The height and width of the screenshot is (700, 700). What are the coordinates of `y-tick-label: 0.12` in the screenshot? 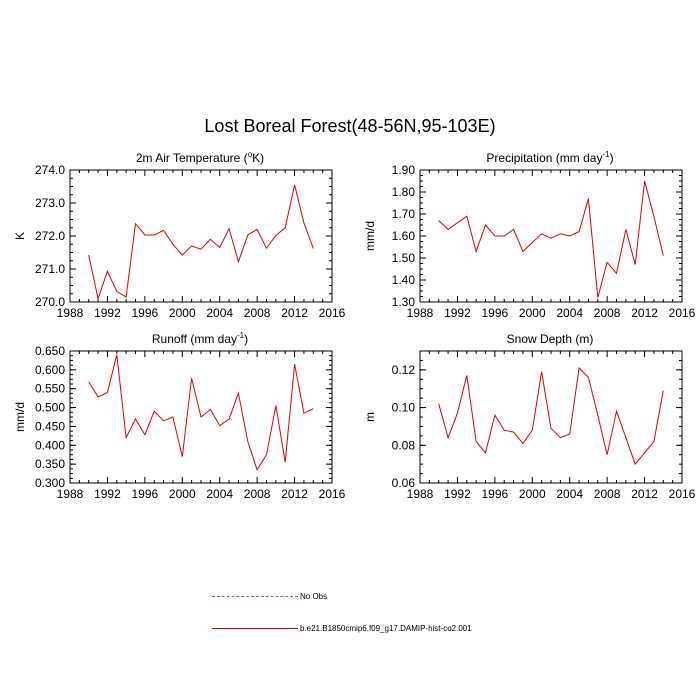 It's located at (404, 370).